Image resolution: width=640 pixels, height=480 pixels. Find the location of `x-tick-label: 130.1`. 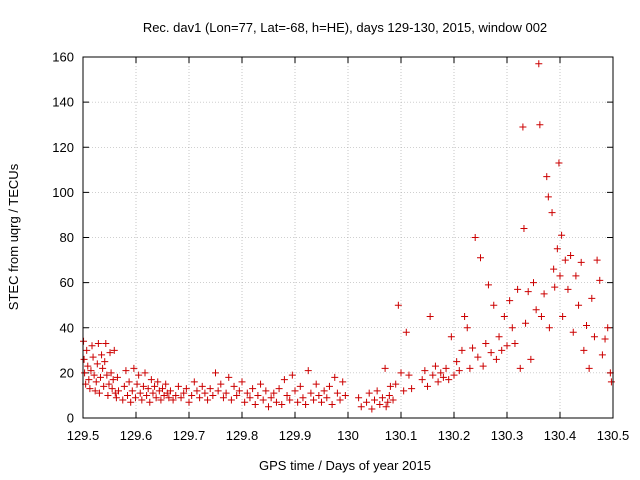

x-tick-label: 130.1 is located at coordinates (401, 435).